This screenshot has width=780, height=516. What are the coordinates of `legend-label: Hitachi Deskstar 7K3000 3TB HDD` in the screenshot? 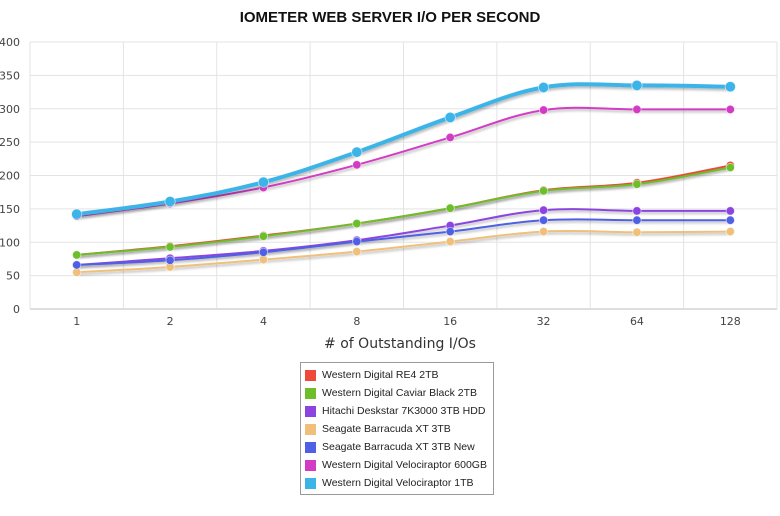 It's located at (404, 411).